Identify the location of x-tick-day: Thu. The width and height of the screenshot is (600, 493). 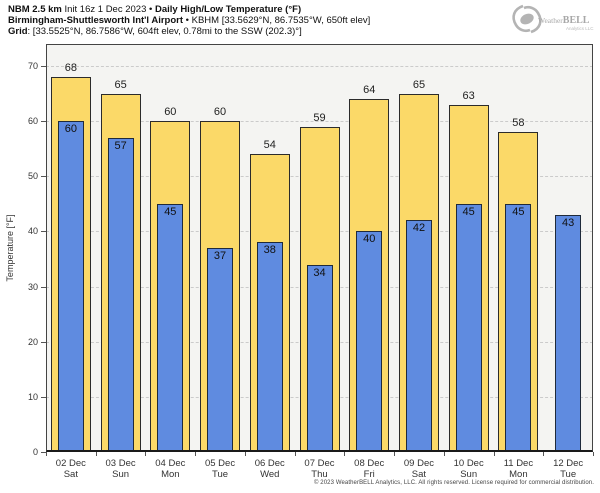
(319, 474).